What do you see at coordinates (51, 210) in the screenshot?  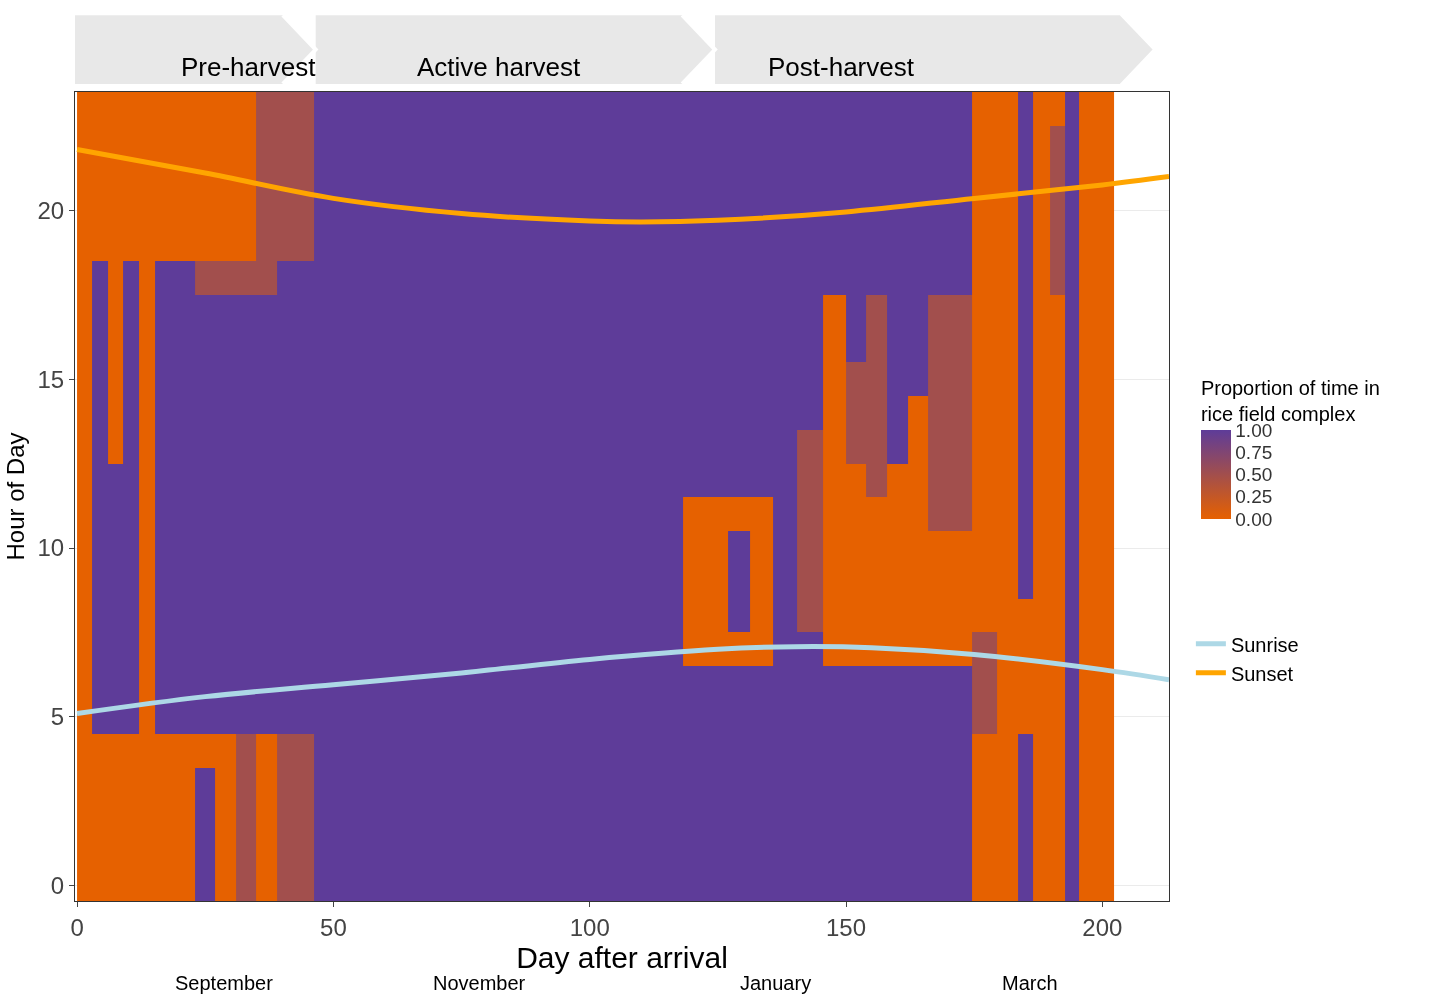 I see `y-tick-label: 20` at bounding box center [51, 210].